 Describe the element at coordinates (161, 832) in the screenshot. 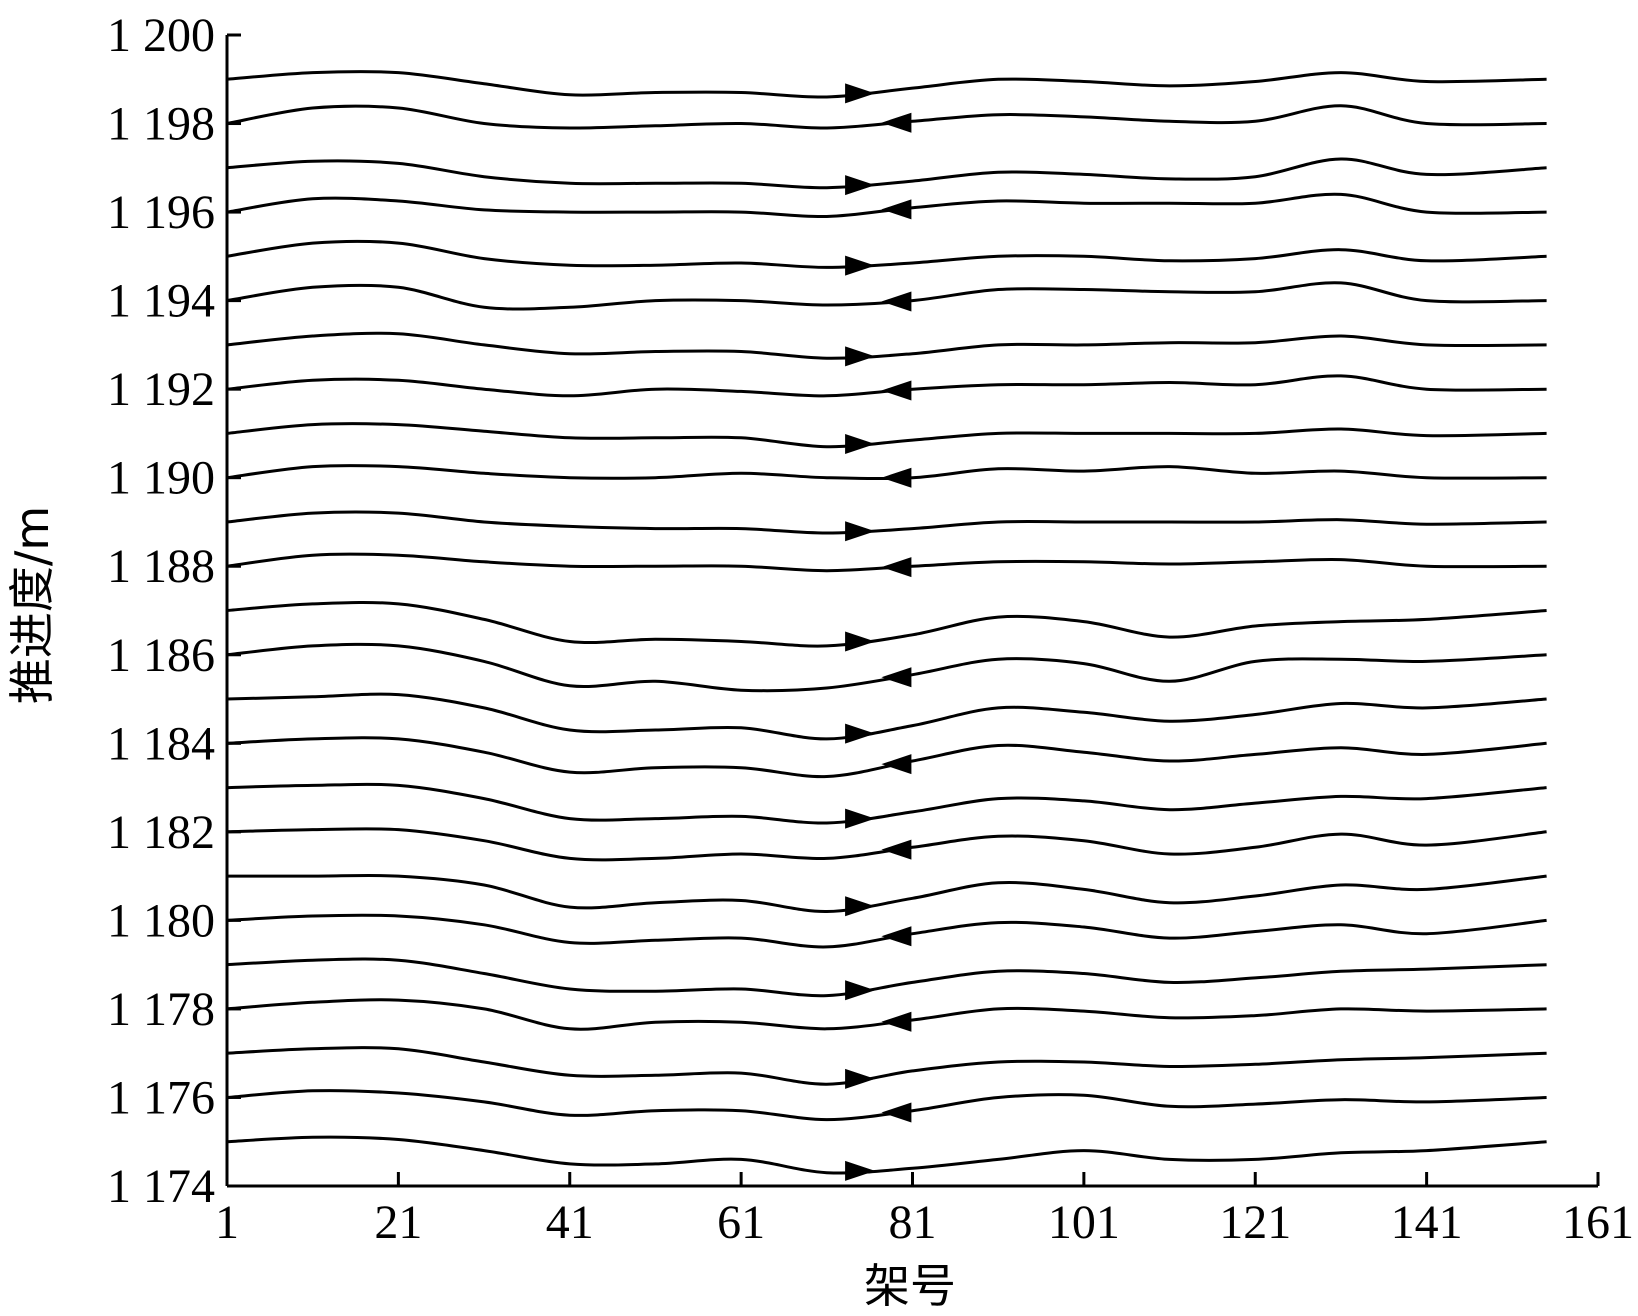

I see `y-tick-label: 1 182` at that location.